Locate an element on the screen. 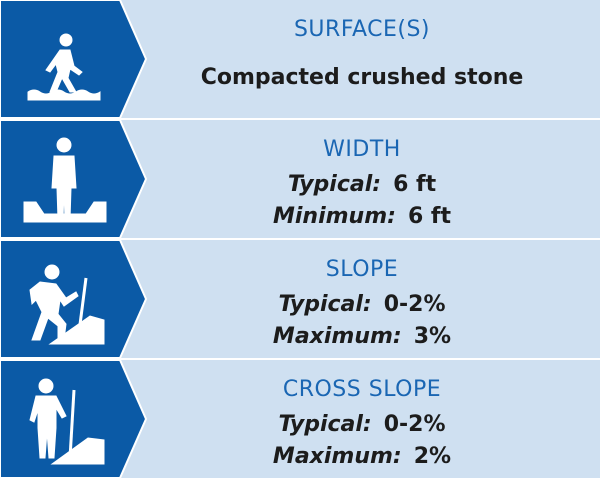  row-line: Compacted crushed stone is located at coordinates (362, 77).